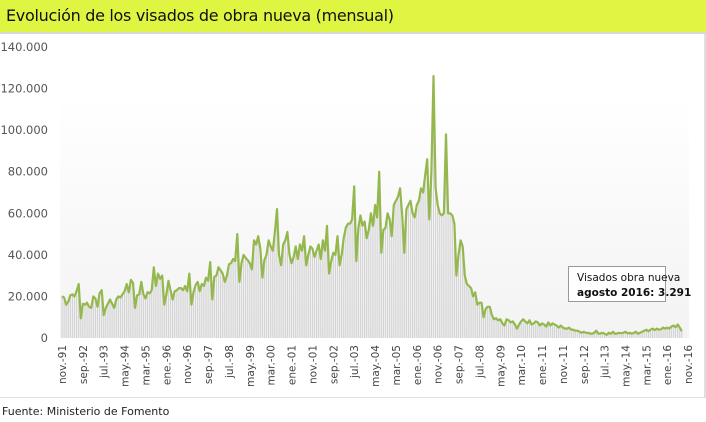 This screenshot has height=422, width=706. I want to click on x-tick-label: ene.-16, so click(668, 365).